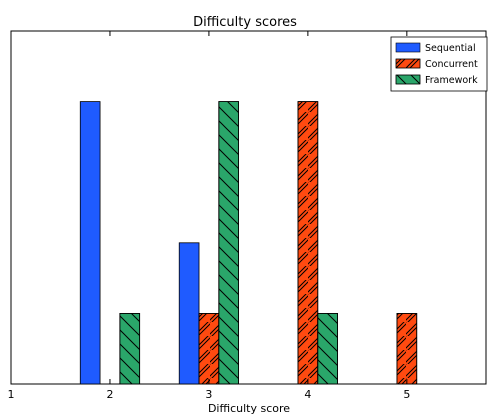 Image resolution: width=489 pixels, height=417 pixels. I want to click on legend-label-sequential: Sequential, so click(450, 48).